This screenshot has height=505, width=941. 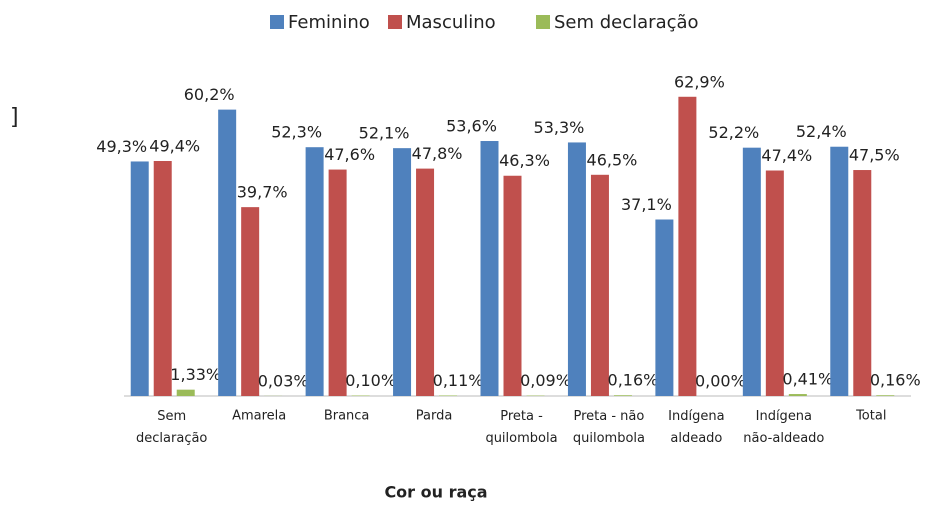 I want to click on x-tick-label: Amarela, so click(x=259, y=416).